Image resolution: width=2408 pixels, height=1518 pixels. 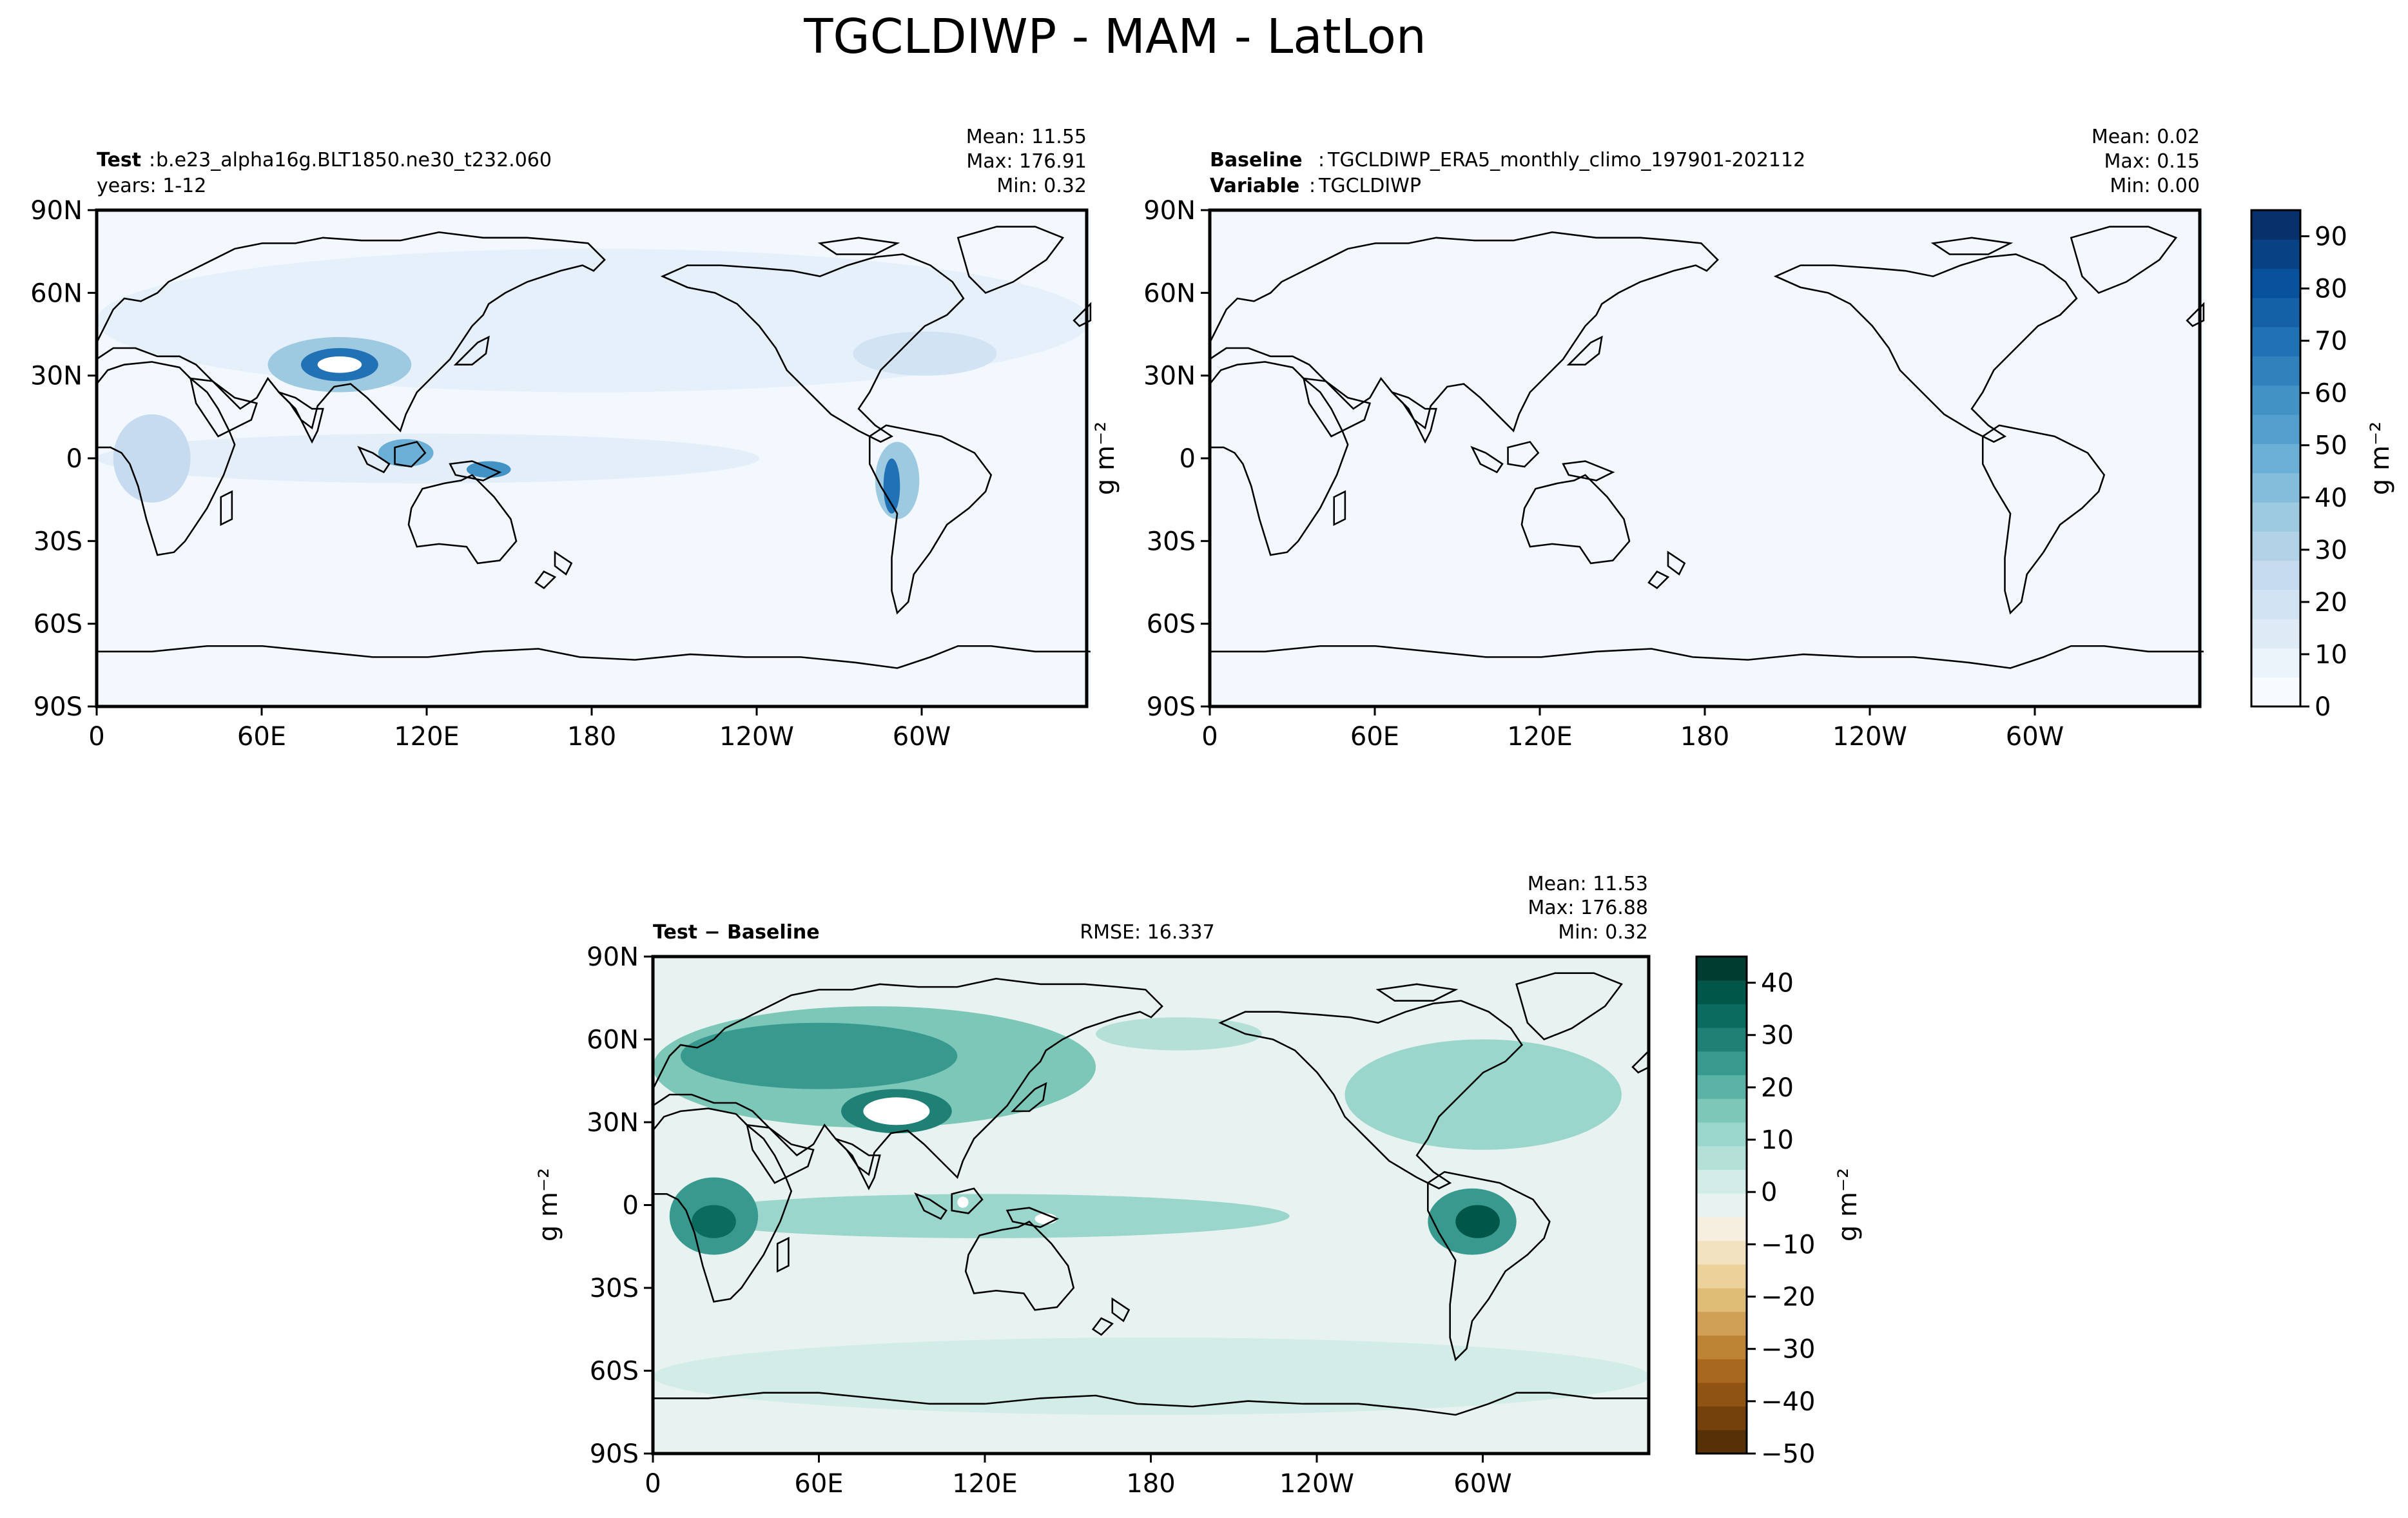 What do you see at coordinates (548, 1204) in the screenshot?
I see `difference-ylabel: g m⁻²` at bounding box center [548, 1204].